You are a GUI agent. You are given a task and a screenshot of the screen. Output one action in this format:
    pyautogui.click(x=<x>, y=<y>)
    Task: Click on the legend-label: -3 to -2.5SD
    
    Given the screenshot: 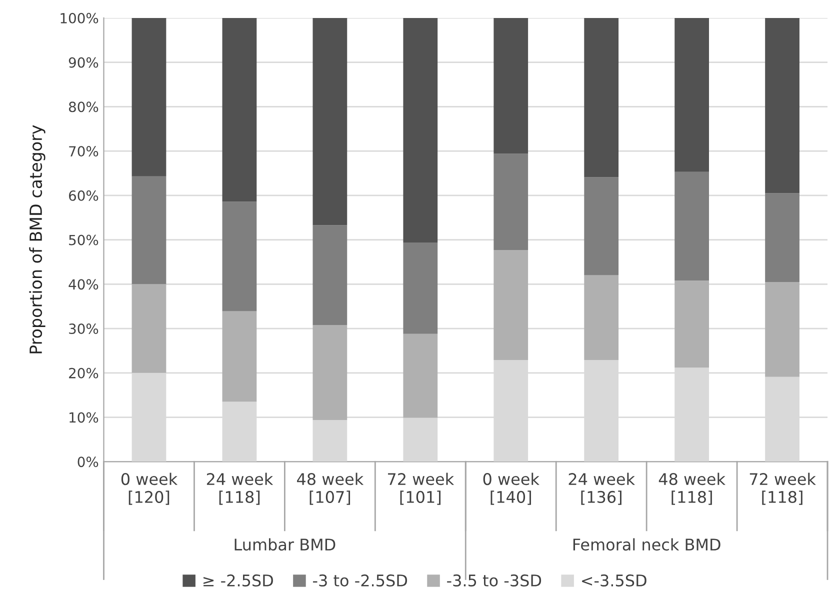 What is the action you would take?
    pyautogui.click(x=360, y=580)
    